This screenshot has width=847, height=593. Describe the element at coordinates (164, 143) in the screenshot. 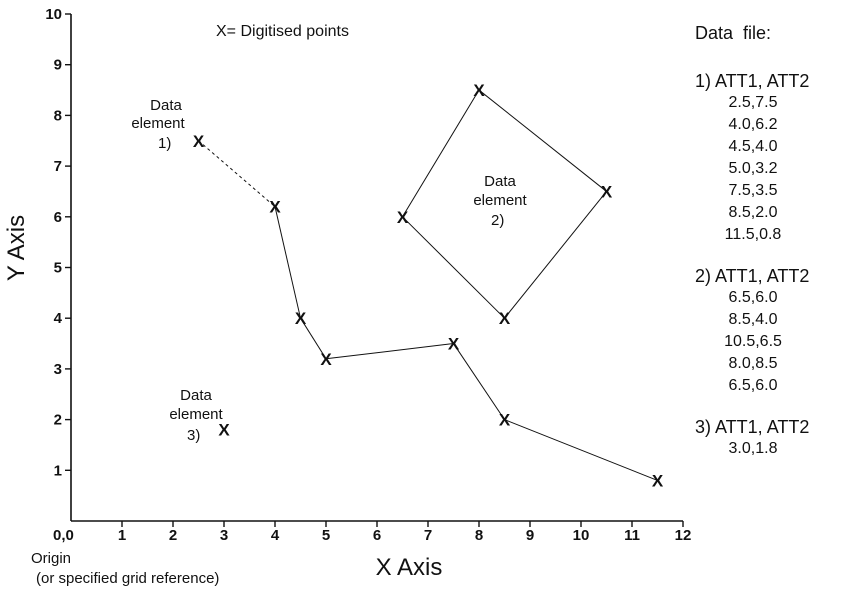

I see `element-label-1-number: 1)` at that location.